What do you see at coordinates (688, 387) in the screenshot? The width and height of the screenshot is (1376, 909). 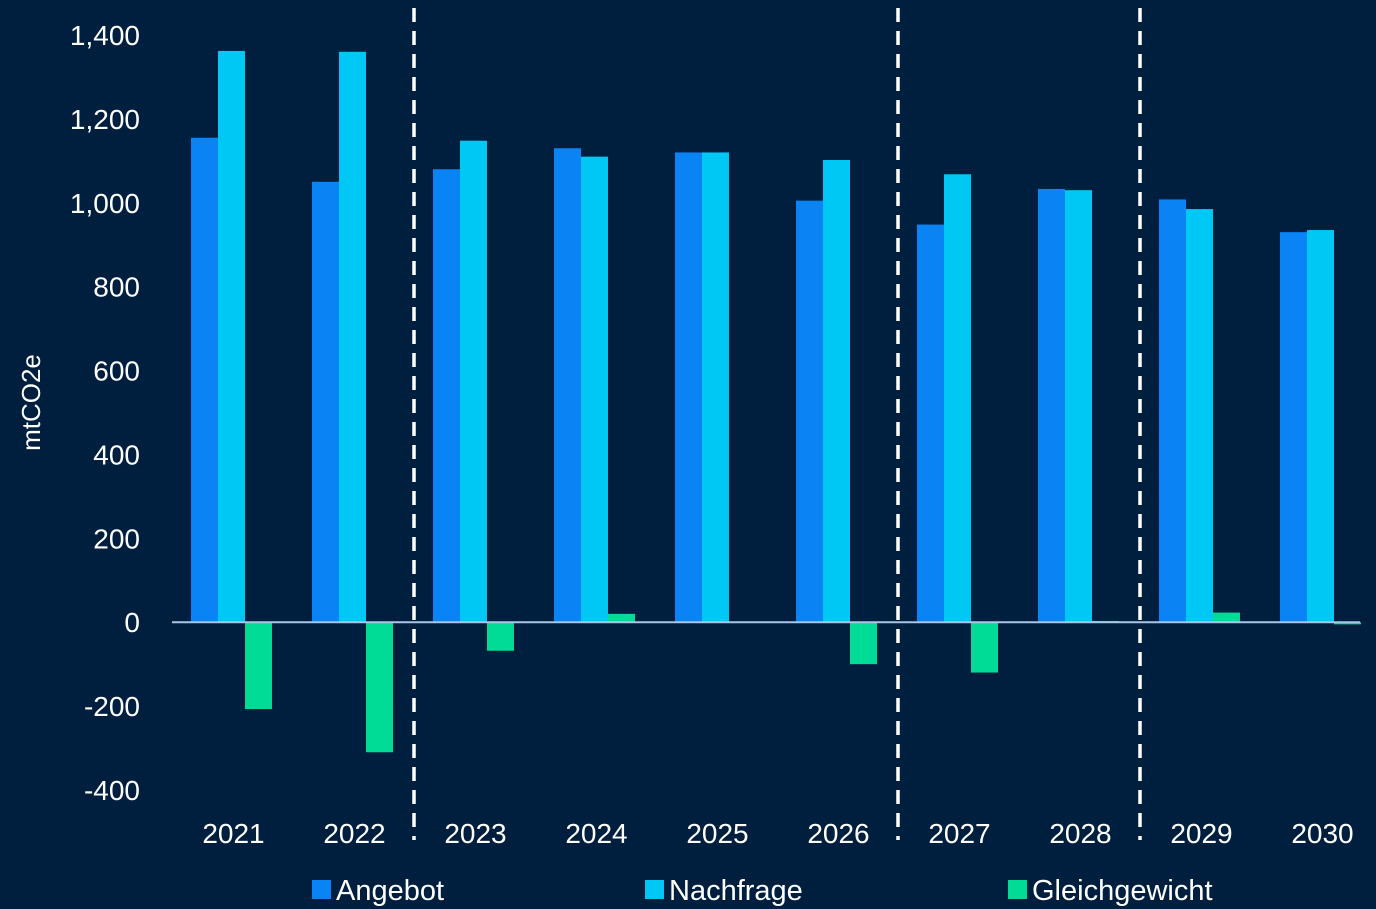 I see `bar-angebot-2025` at bounding box center [688, 387].